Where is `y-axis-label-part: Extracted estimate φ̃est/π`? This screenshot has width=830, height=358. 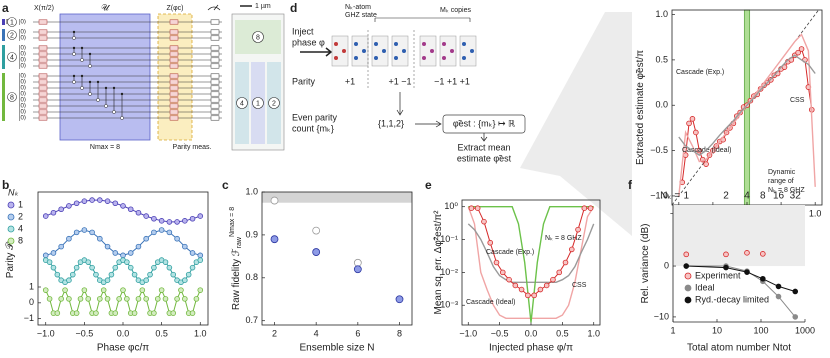
y-axis-label-part: Extracted estimate φ̃est/π is located at coordinates (640, 107).